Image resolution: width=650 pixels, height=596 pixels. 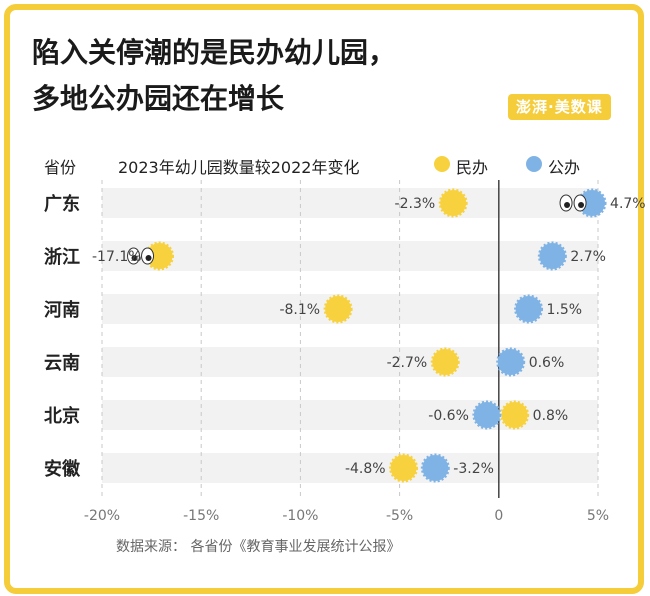 I want to click on public-data-label: 2.7%, so click(x=588, y=257).